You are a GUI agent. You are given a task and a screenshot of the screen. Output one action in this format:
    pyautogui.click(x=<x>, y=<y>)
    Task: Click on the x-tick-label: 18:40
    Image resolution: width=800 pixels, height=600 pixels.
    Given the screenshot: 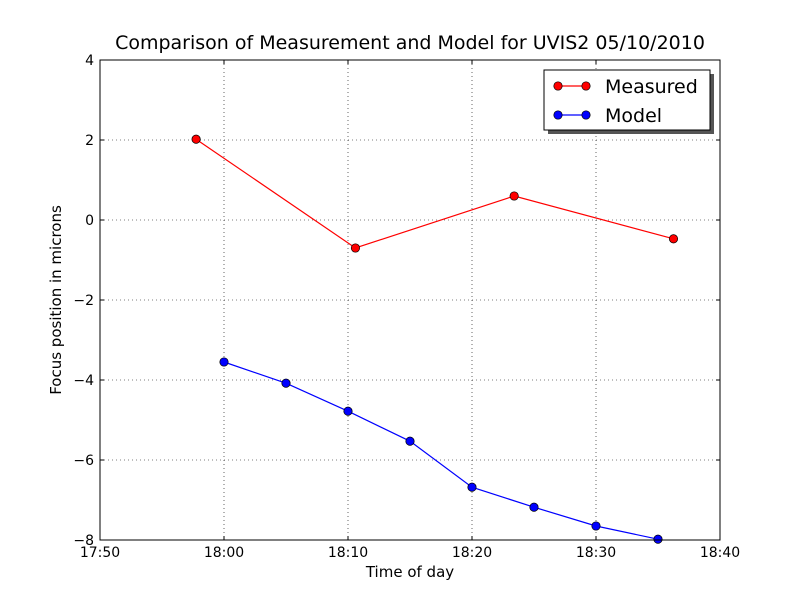 What is the action you would take?
    pyautogui.click(x=720, y=553)
    